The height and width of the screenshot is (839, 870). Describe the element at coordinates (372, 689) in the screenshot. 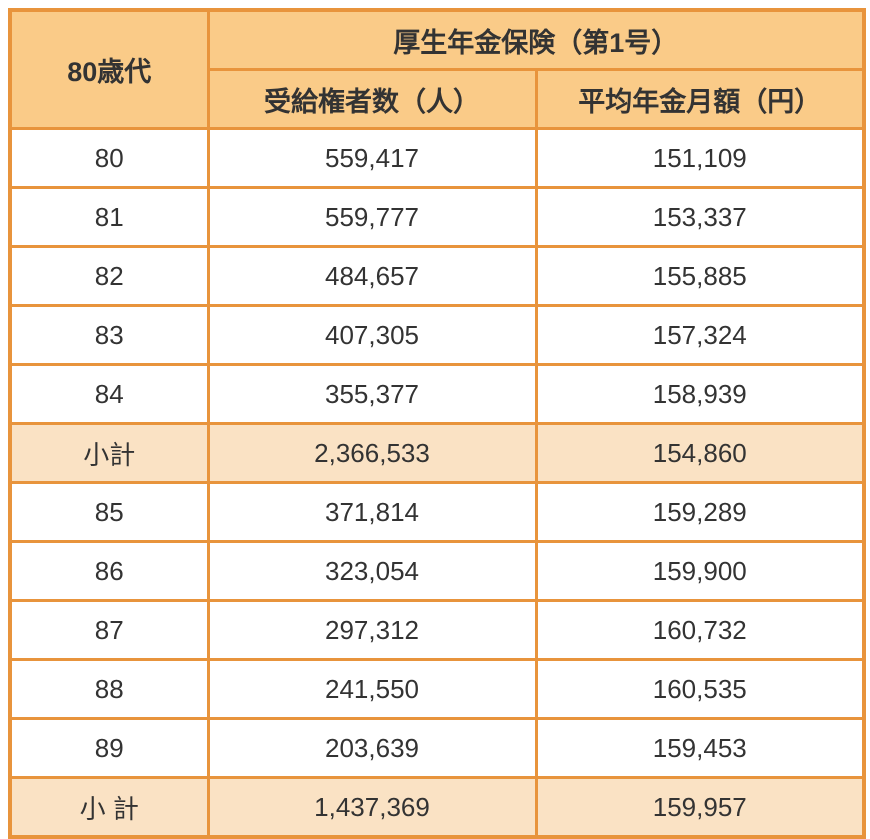

I see `beneficiaries-cell: 241,550` at that location.